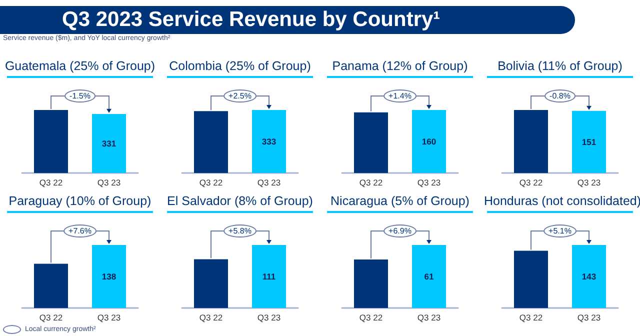 This screenshot has height=336, width=640. Describe the element at coordinates (240, 201) in the screenshot. I see `chart-title: El Salvador (8% of Group)` at that location.